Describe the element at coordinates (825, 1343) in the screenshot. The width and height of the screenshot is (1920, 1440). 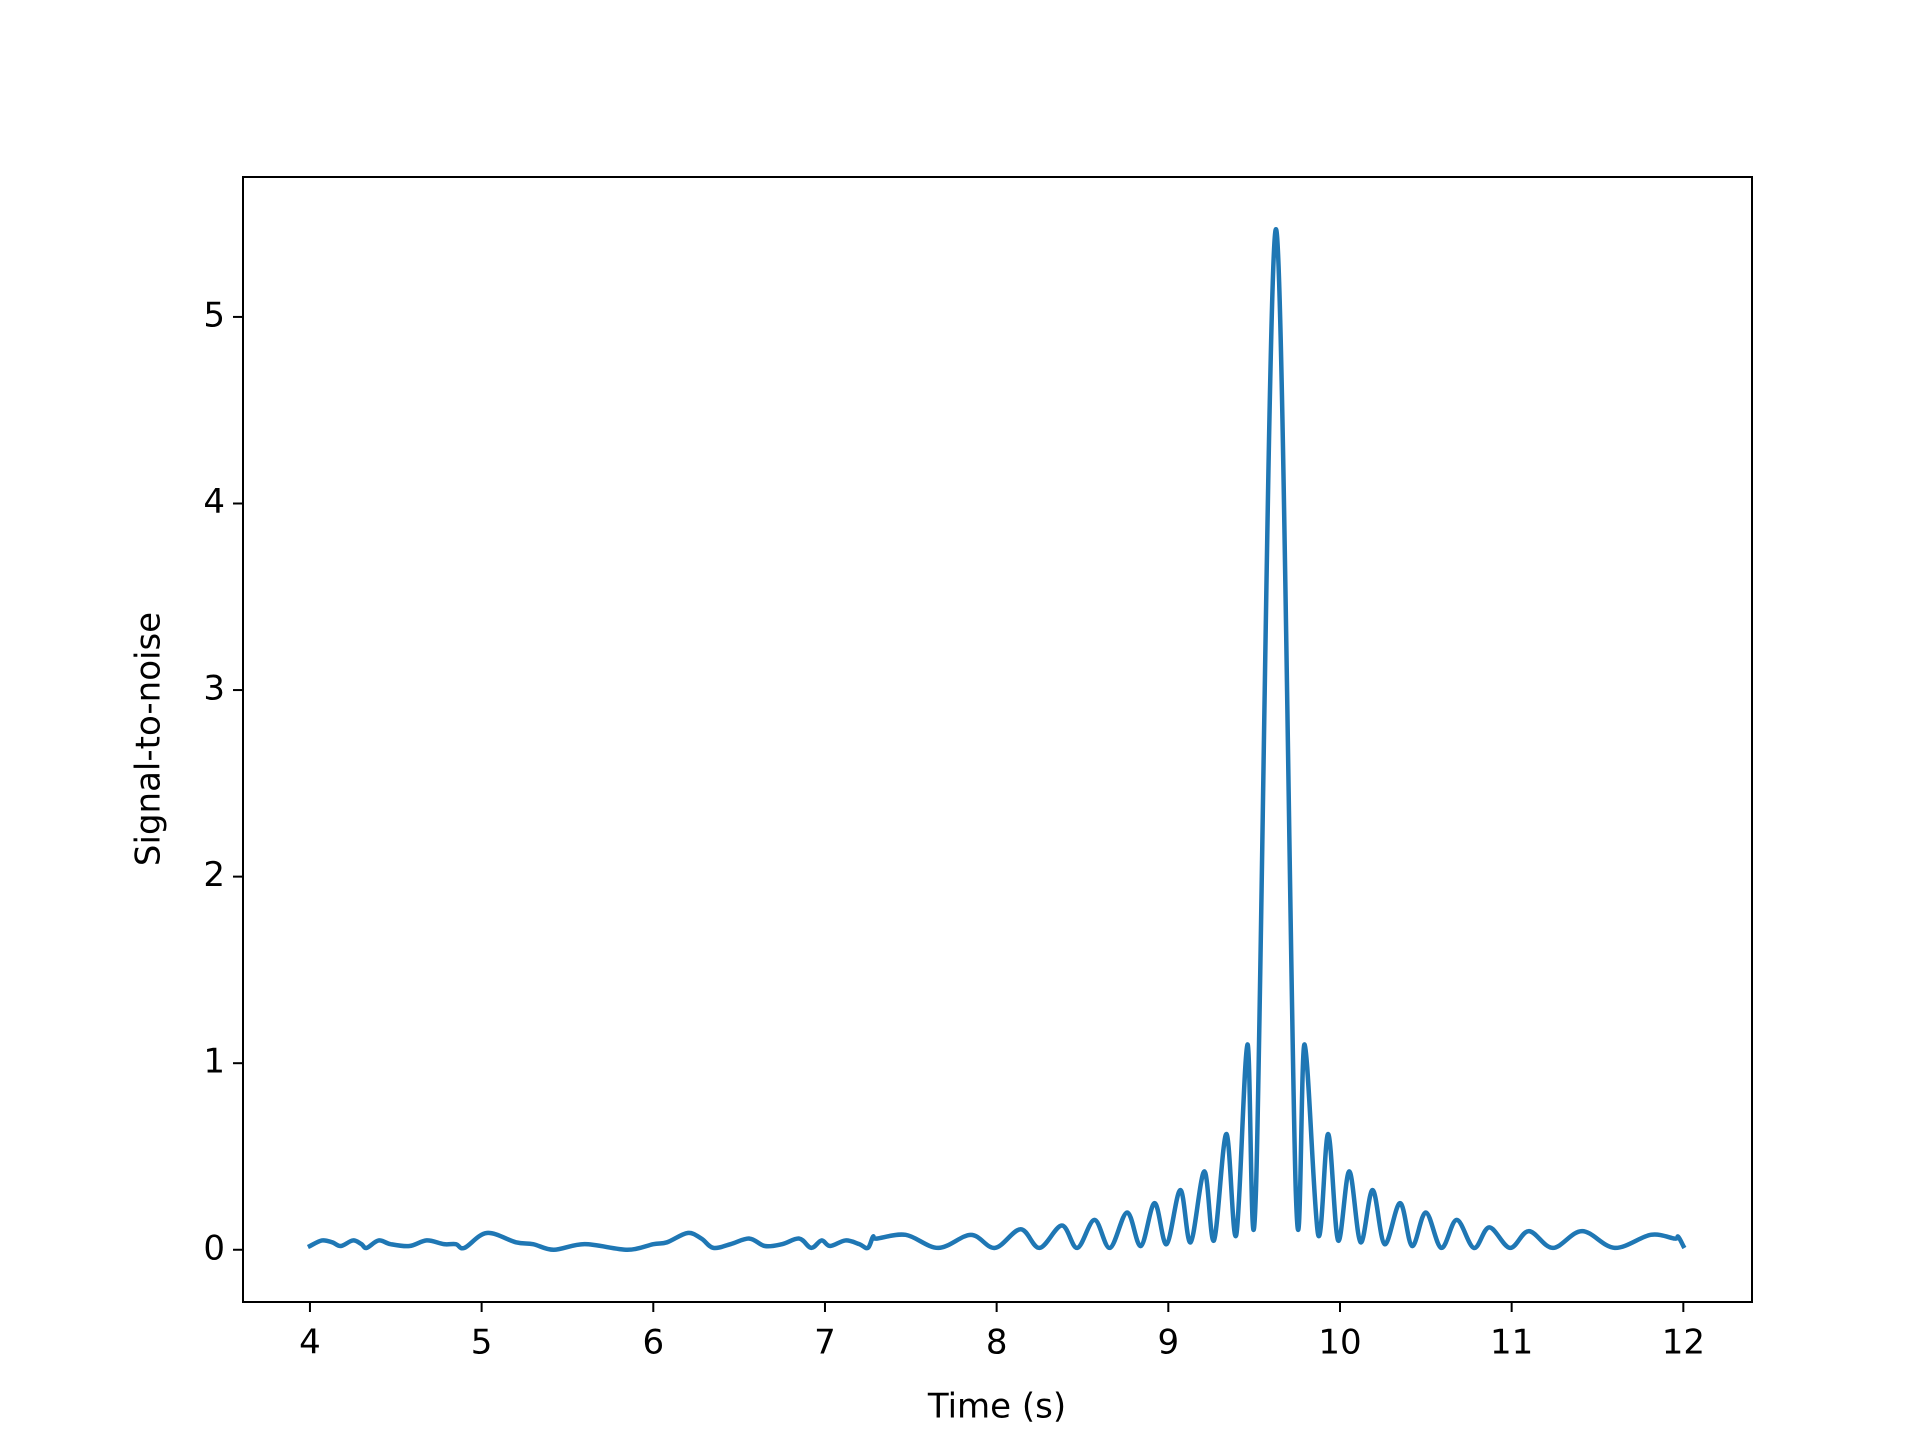
I see `x-tick-label: 7` at that location.